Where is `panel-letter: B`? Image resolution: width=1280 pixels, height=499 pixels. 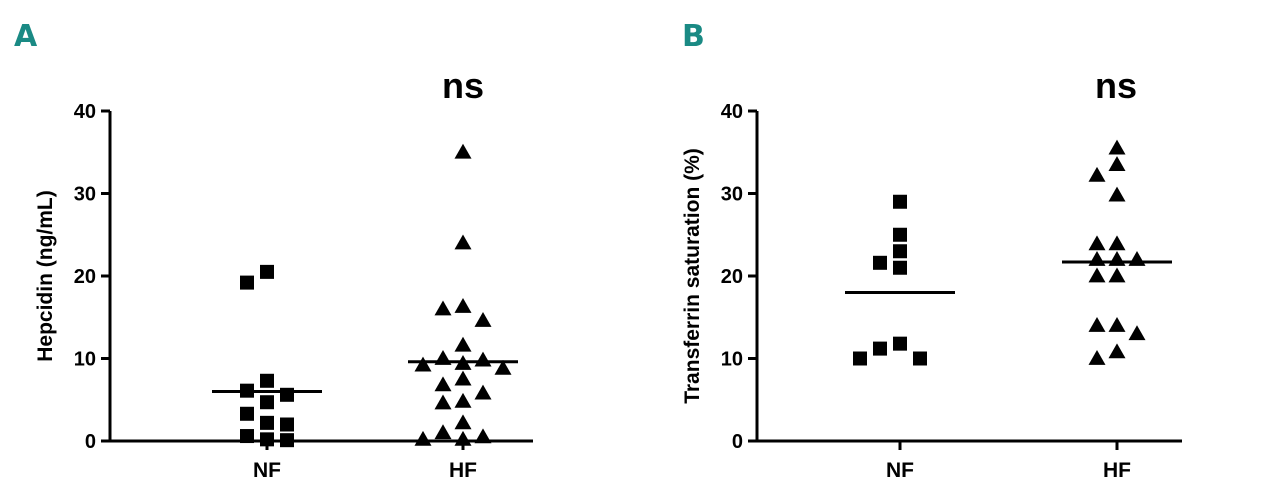 panel-letter: B is located at coordinates (693, 36).